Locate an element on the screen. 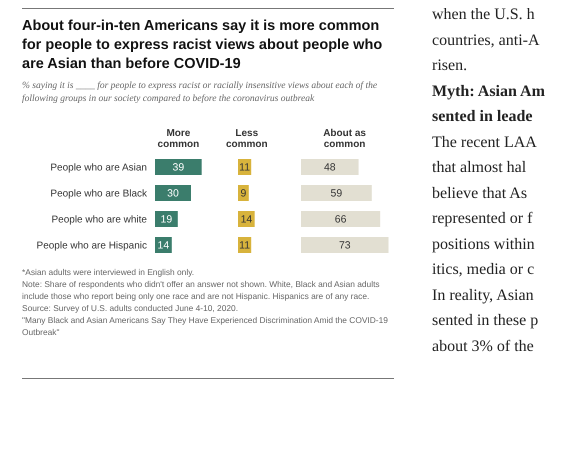  series-label: More common is located at coordinates (178, 139).